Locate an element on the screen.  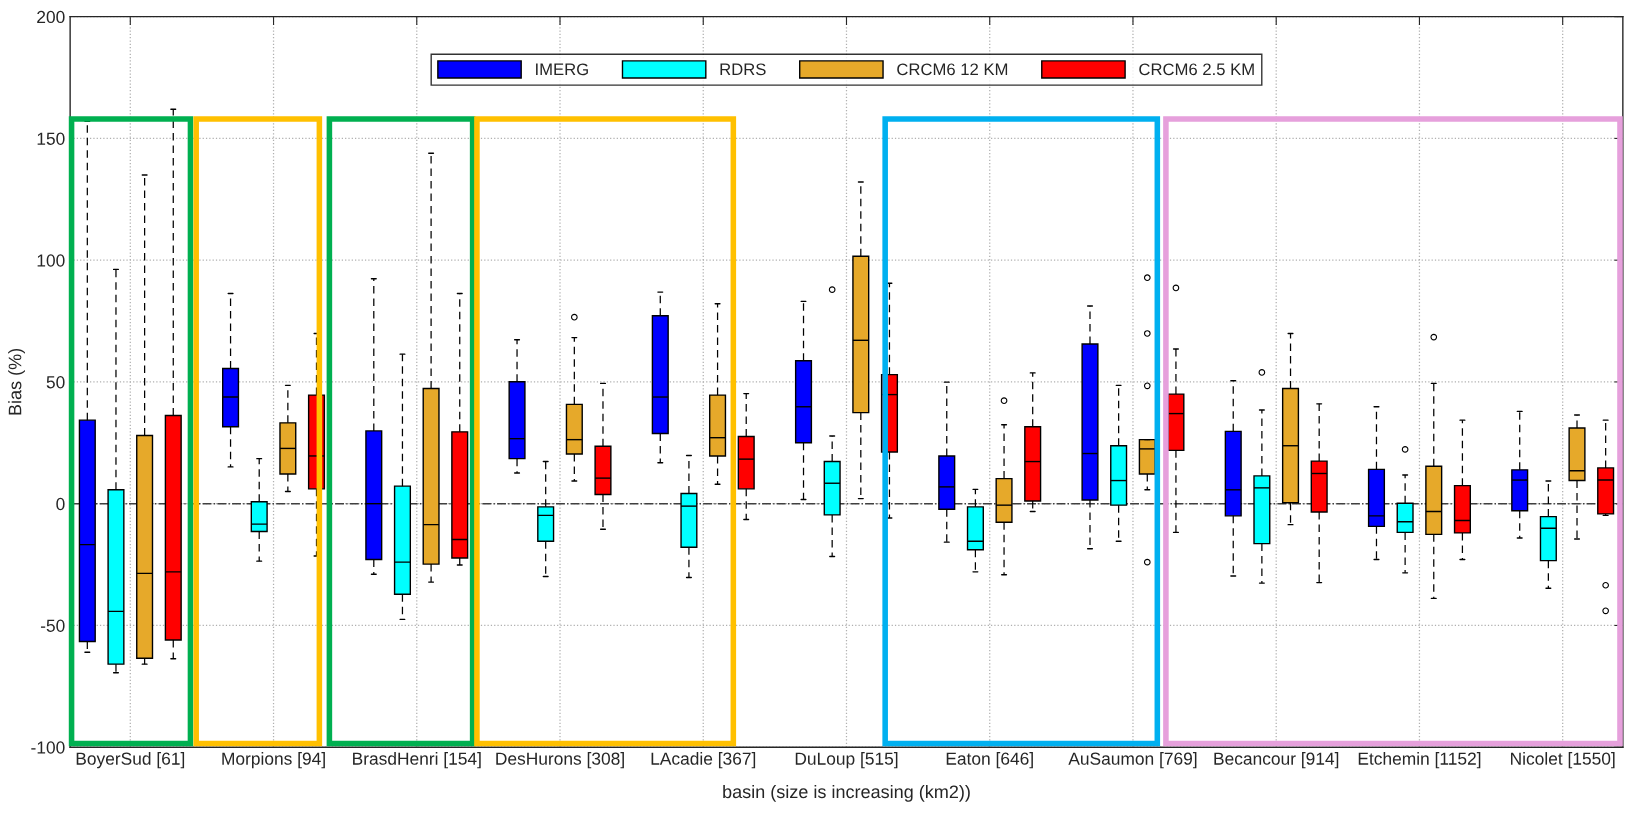
x-tick-label: Eaton [646] is located at coordinates (989, 760).